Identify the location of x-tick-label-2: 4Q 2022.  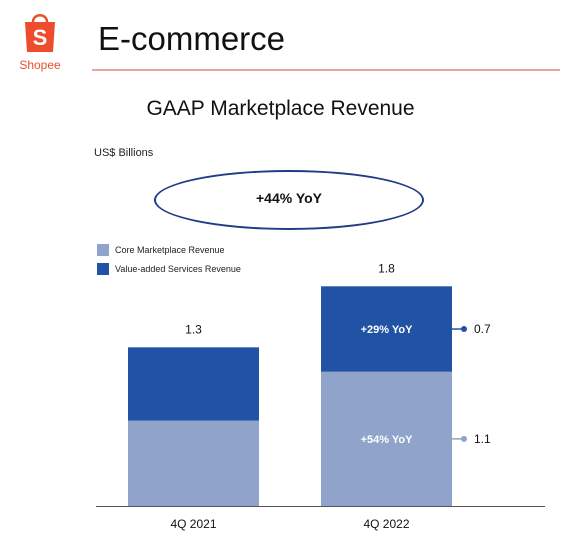
(386, 524).